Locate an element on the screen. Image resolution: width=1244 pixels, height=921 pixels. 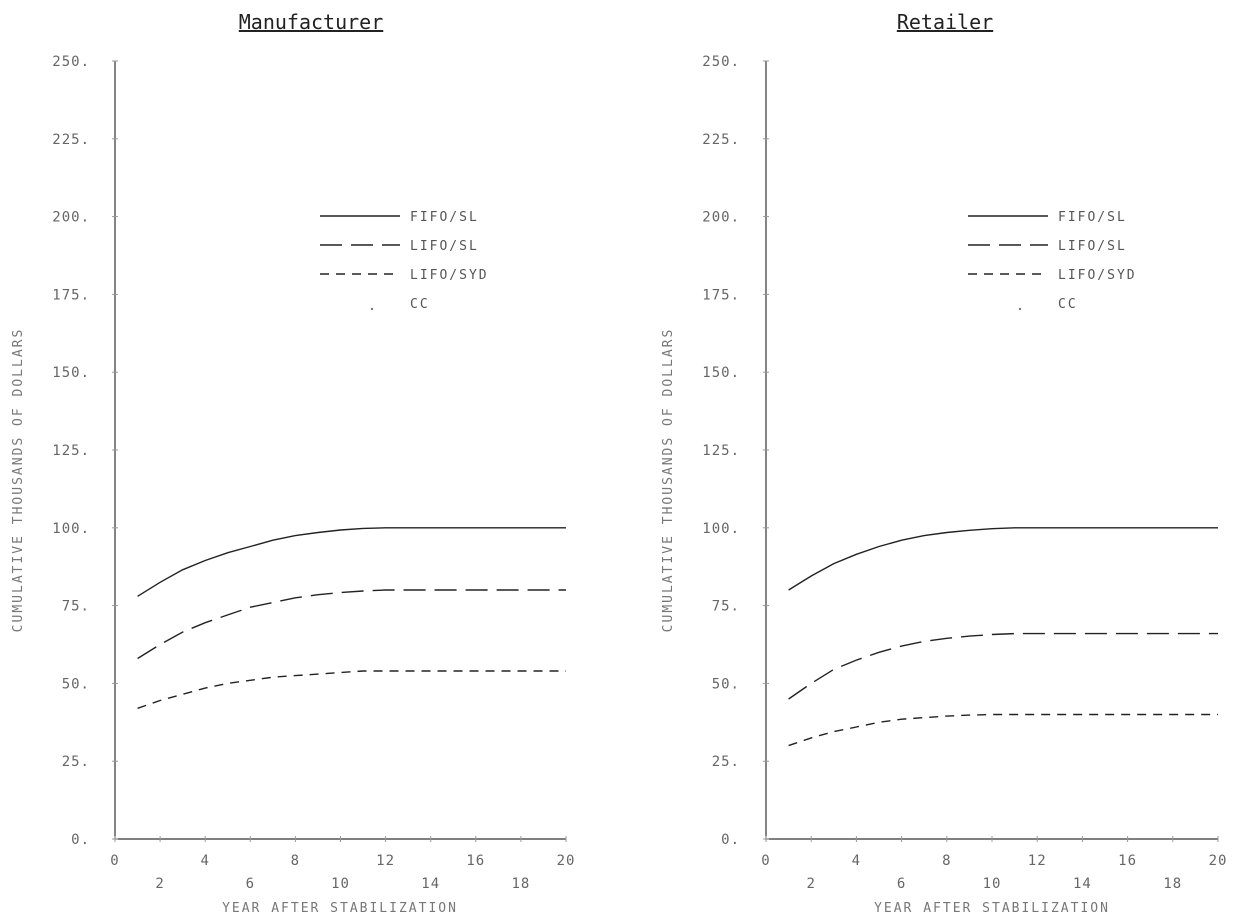
chart-title: Manufacturer is located at coordinates (311, 22).